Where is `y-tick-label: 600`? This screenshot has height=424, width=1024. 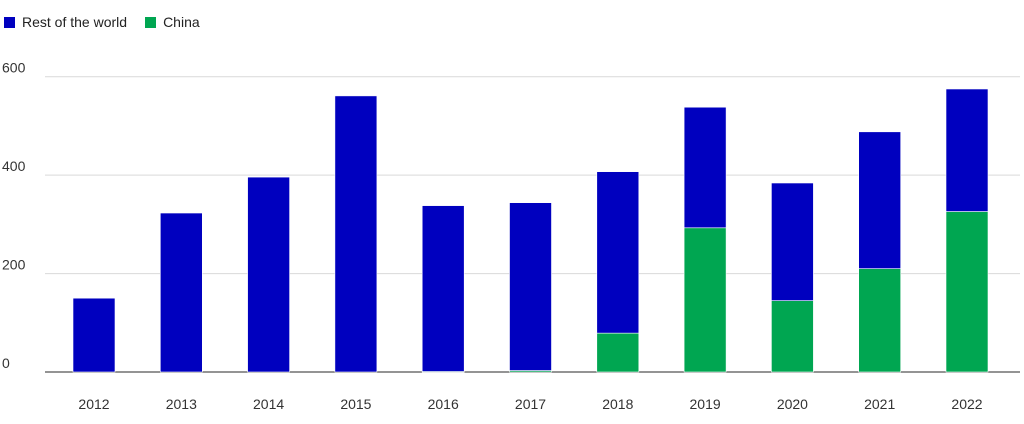 y-tick-label: 600 is located at coordinates (14, 68).